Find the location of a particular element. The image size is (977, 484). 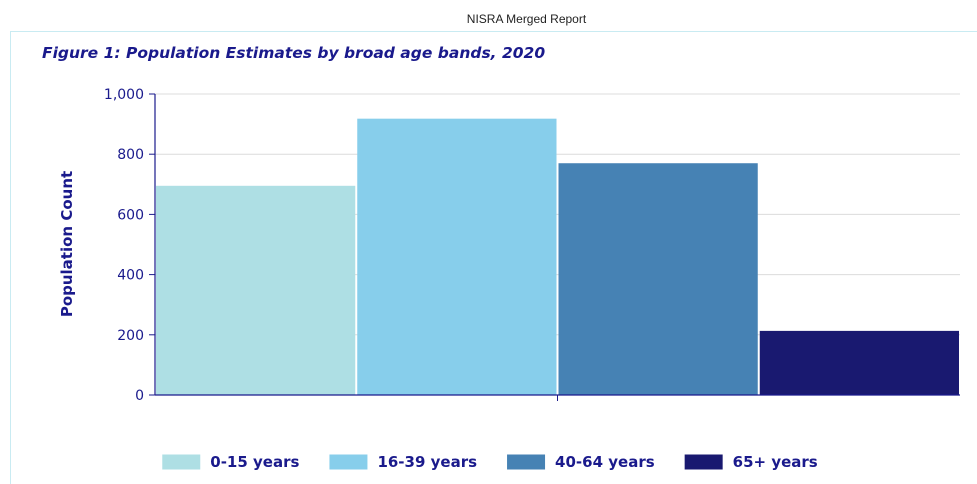

y-tick-label: 600 is located at coordinates (130, 215).